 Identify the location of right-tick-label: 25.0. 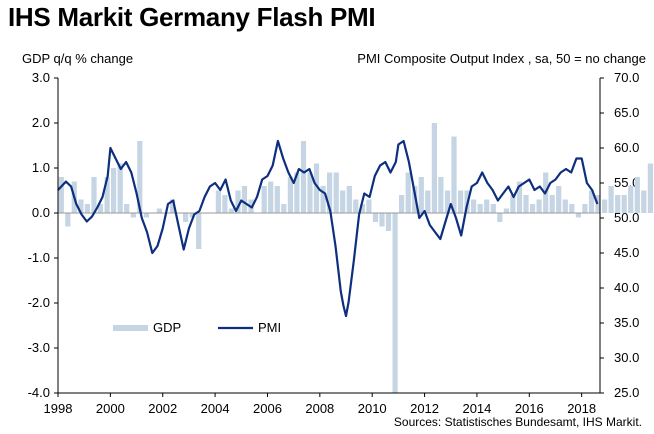
(626, 392).